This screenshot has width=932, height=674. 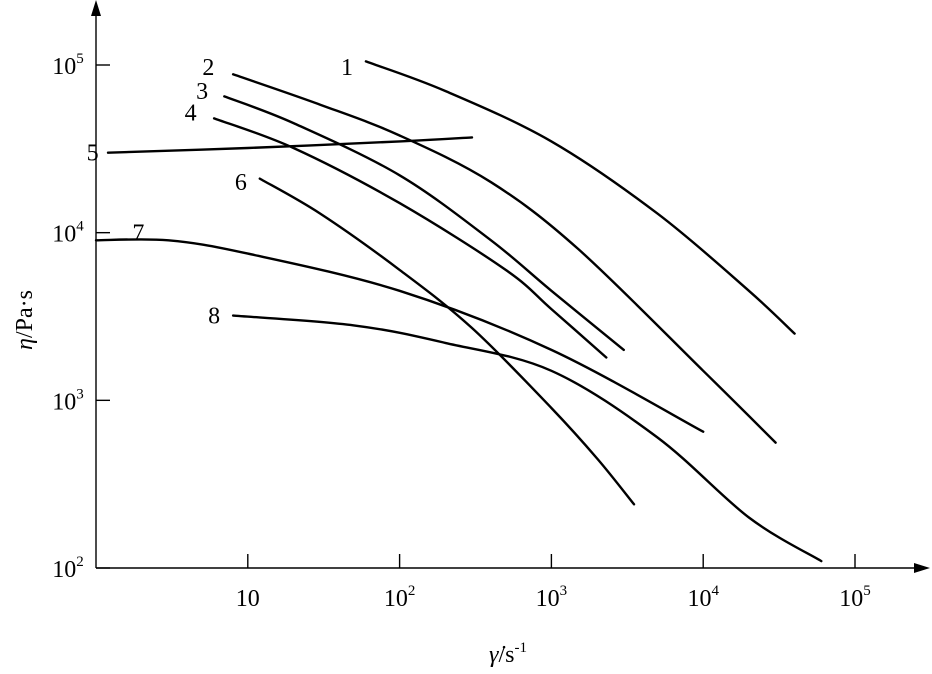 What do you see at coordinates (191, 114) in the screenshot?
I see `curve-label-4: 4` at bounding box center [191, 114].